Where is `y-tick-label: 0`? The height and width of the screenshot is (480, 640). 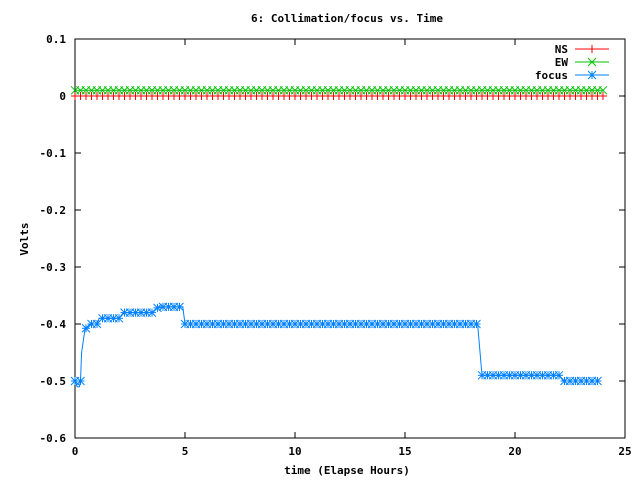 y-tick-label: 0 is located at coordinates (62, 96).